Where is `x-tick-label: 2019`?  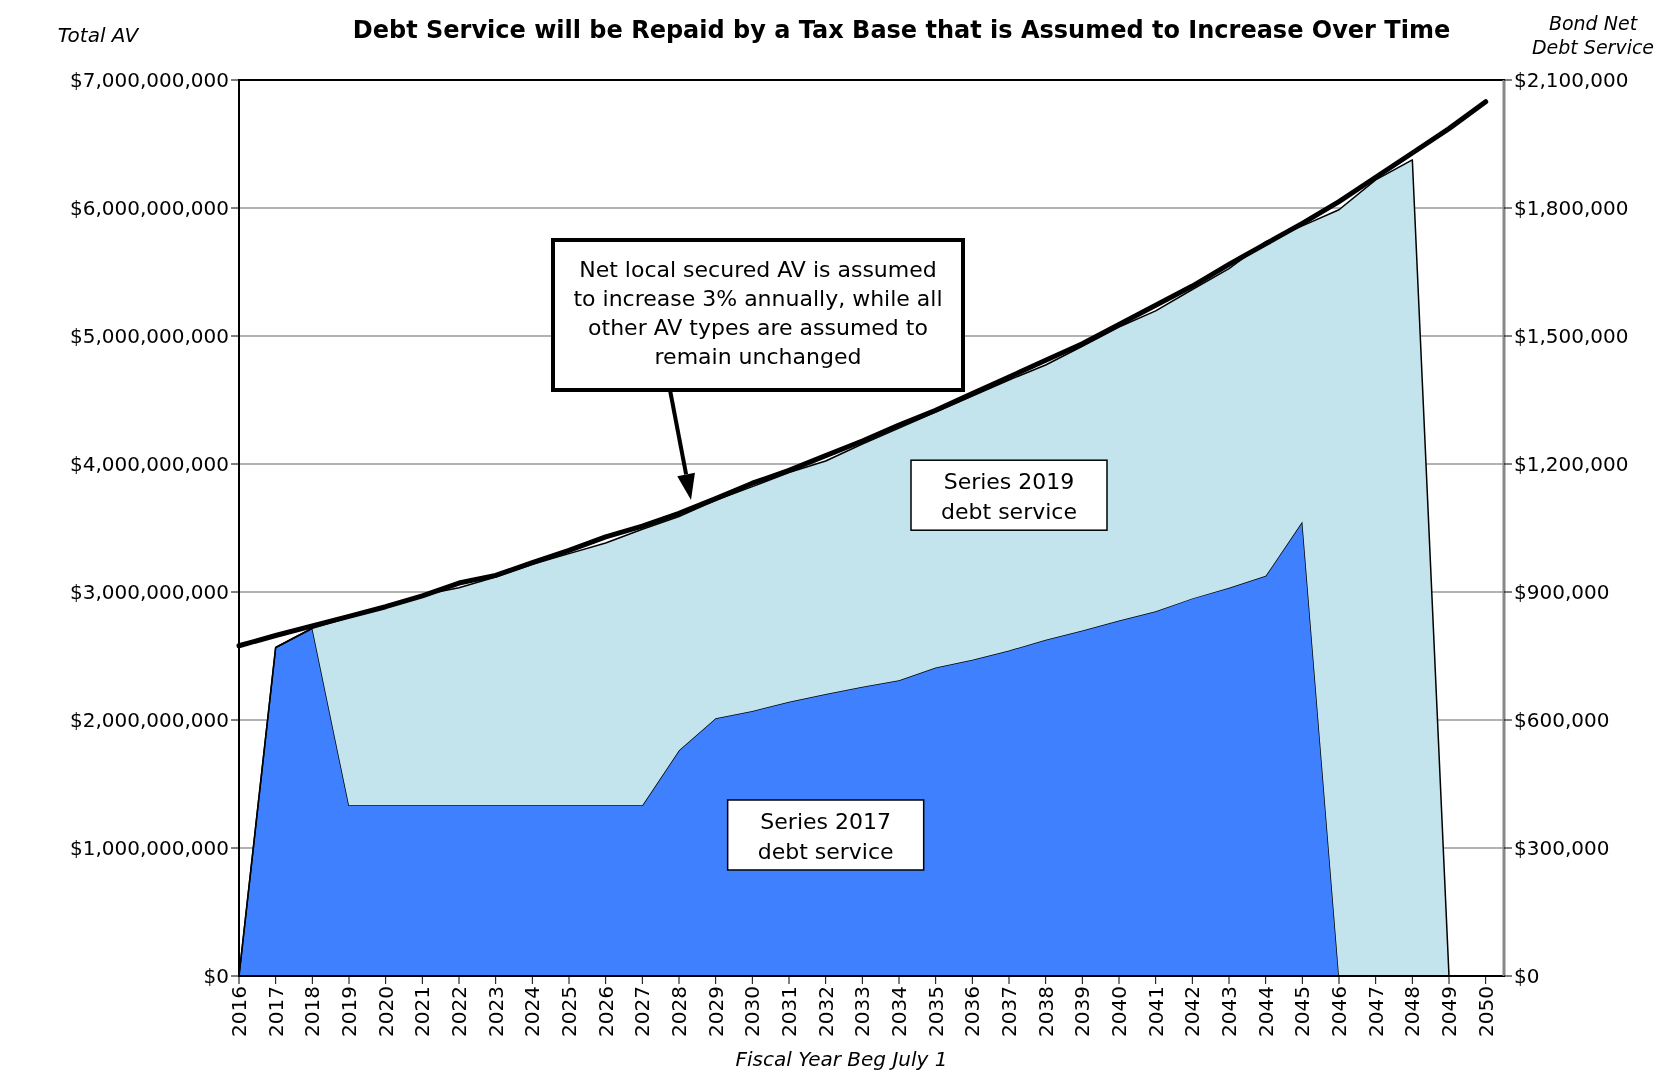
x-tick-label: 2019 is located at coordinates (349, 1011).